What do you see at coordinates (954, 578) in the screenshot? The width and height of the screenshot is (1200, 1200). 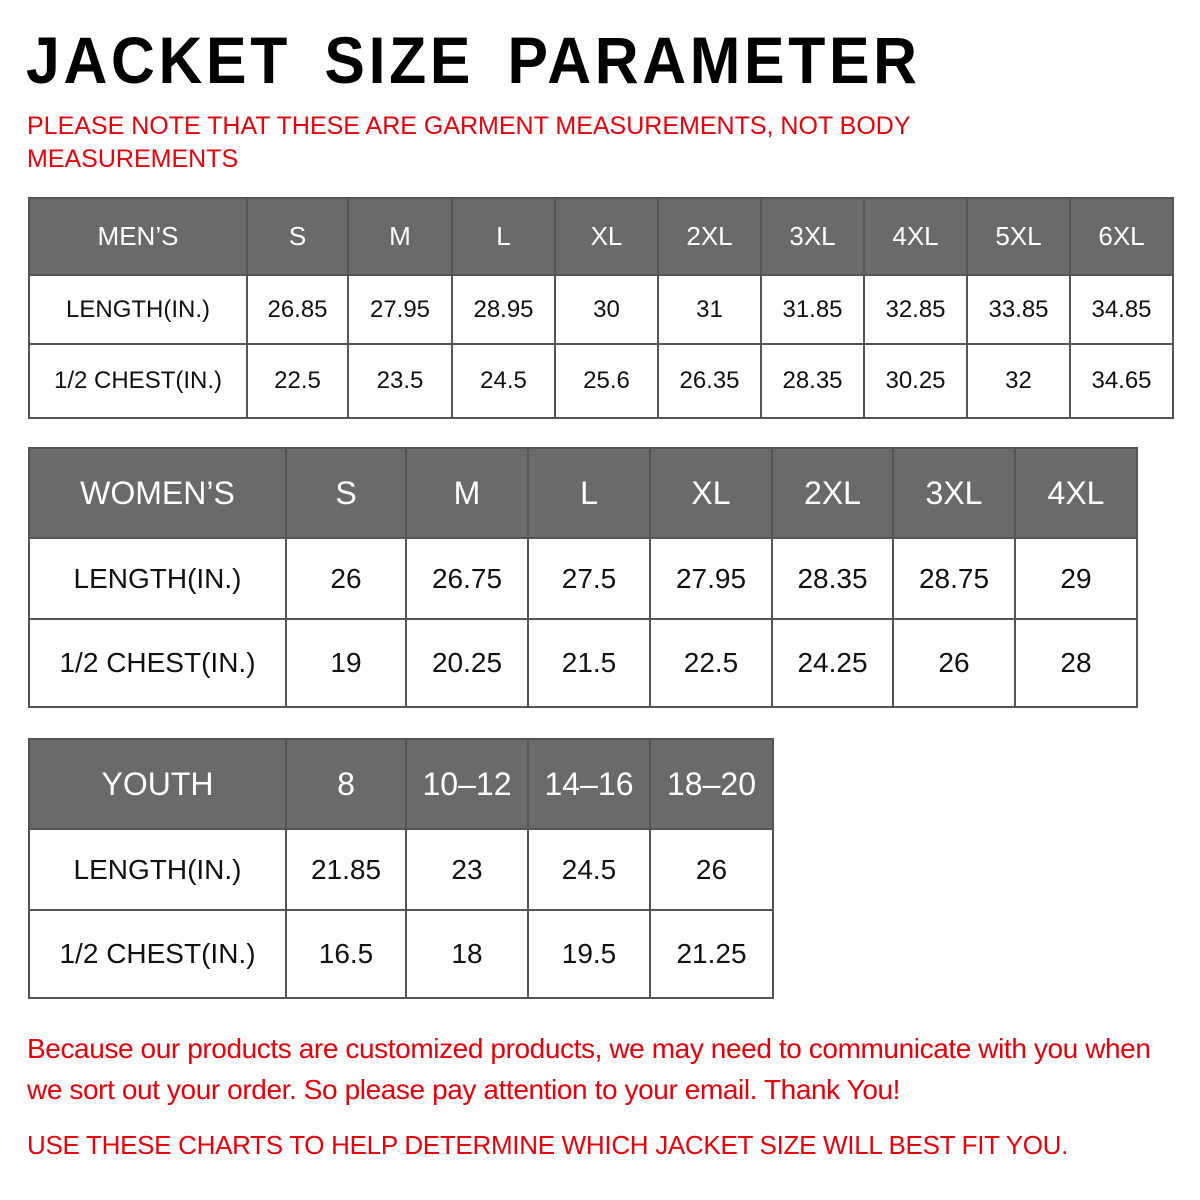 I see `cell: 28.75` at bounding box center [954, 578].